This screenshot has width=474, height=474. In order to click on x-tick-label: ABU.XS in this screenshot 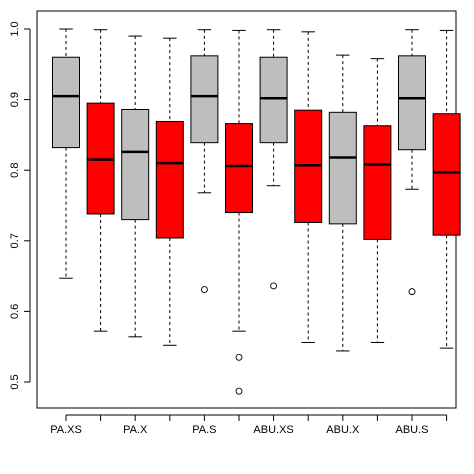, I will do `click(273, 430)`.